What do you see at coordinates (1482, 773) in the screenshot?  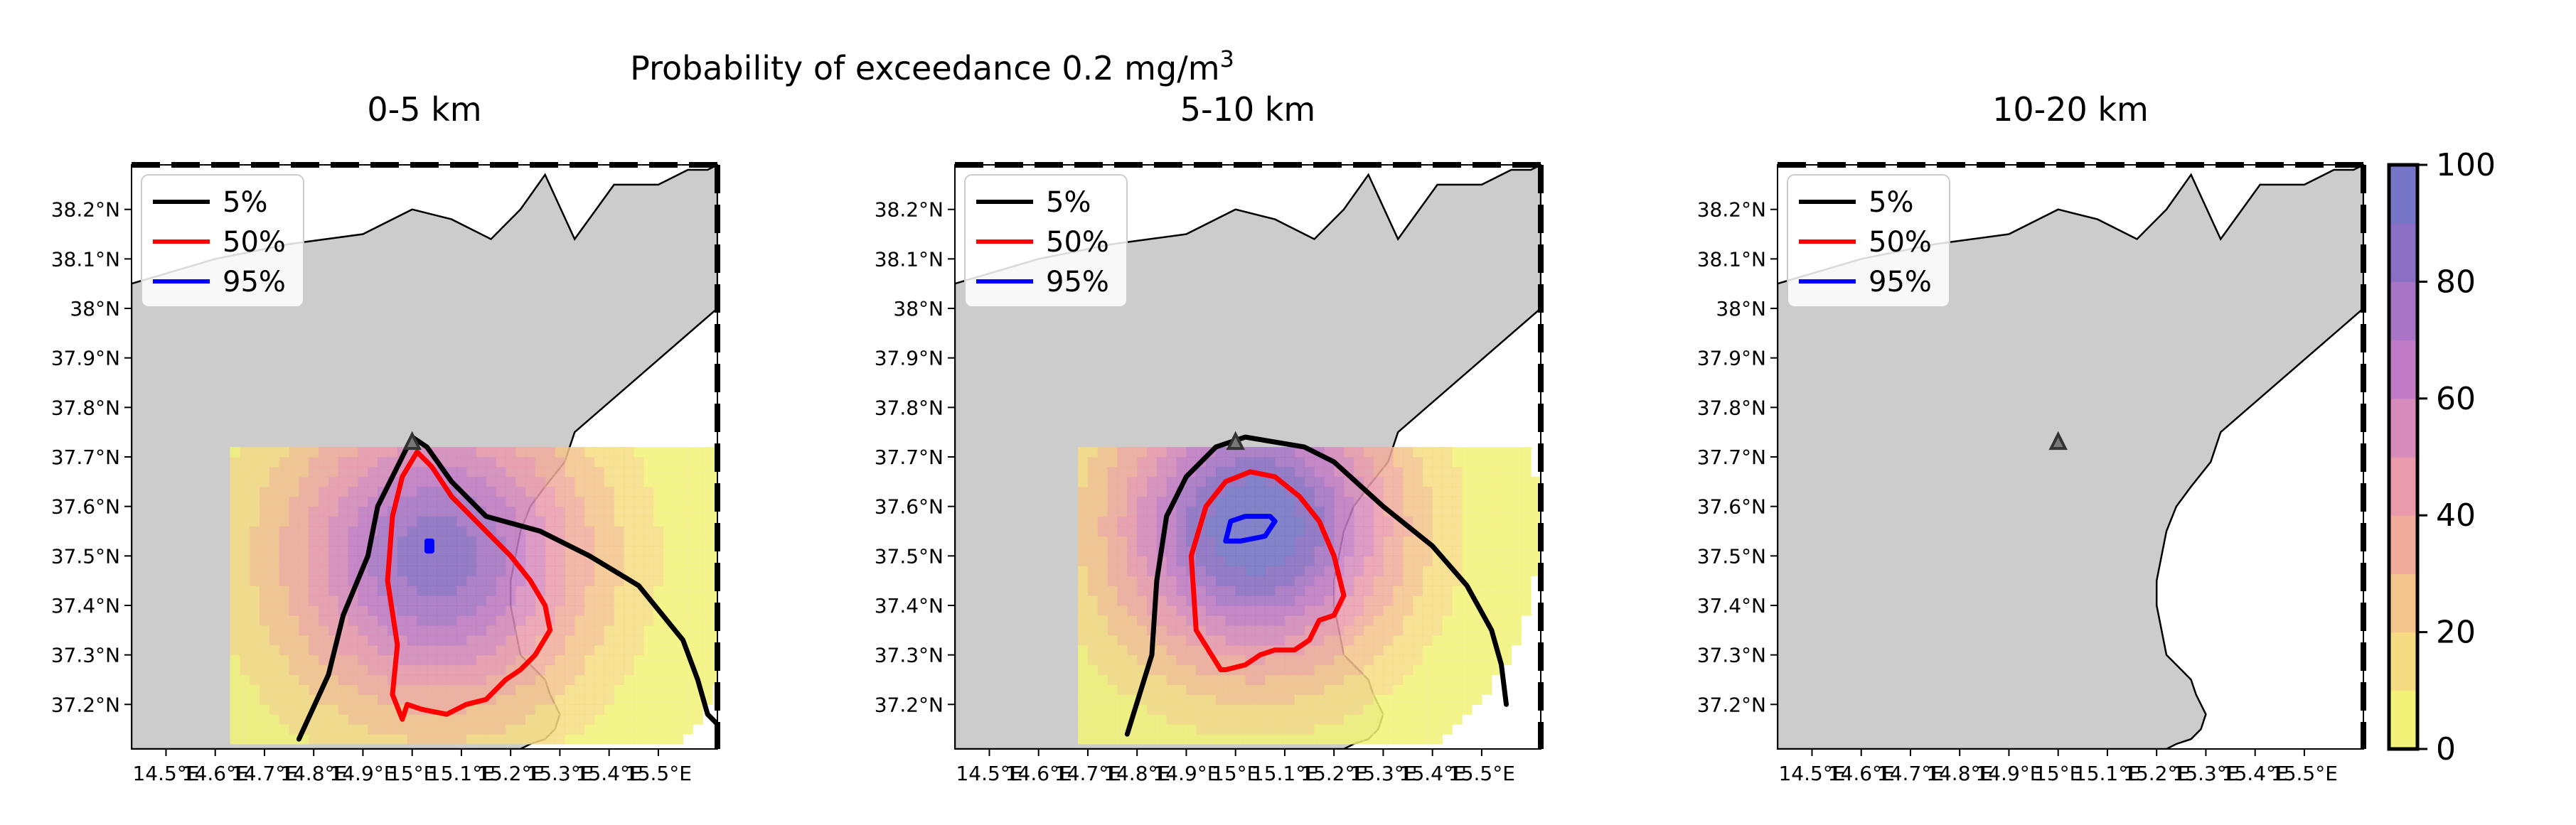 I see `x-tick-label: 15.5°E` at bounding box center [1482, 773].